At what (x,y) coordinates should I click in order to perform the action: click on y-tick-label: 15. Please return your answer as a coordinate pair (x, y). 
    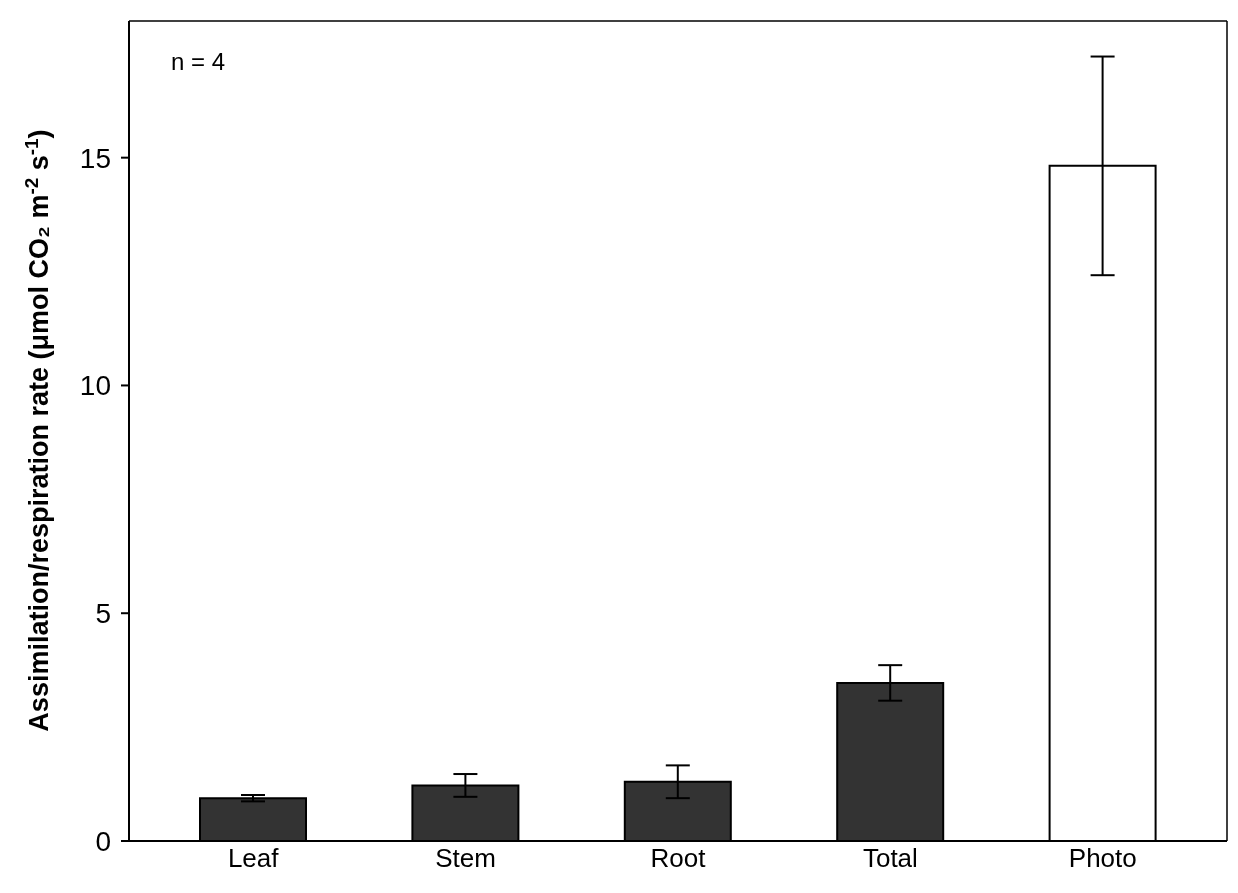
    Looking at the image, I should click on (95, 158).